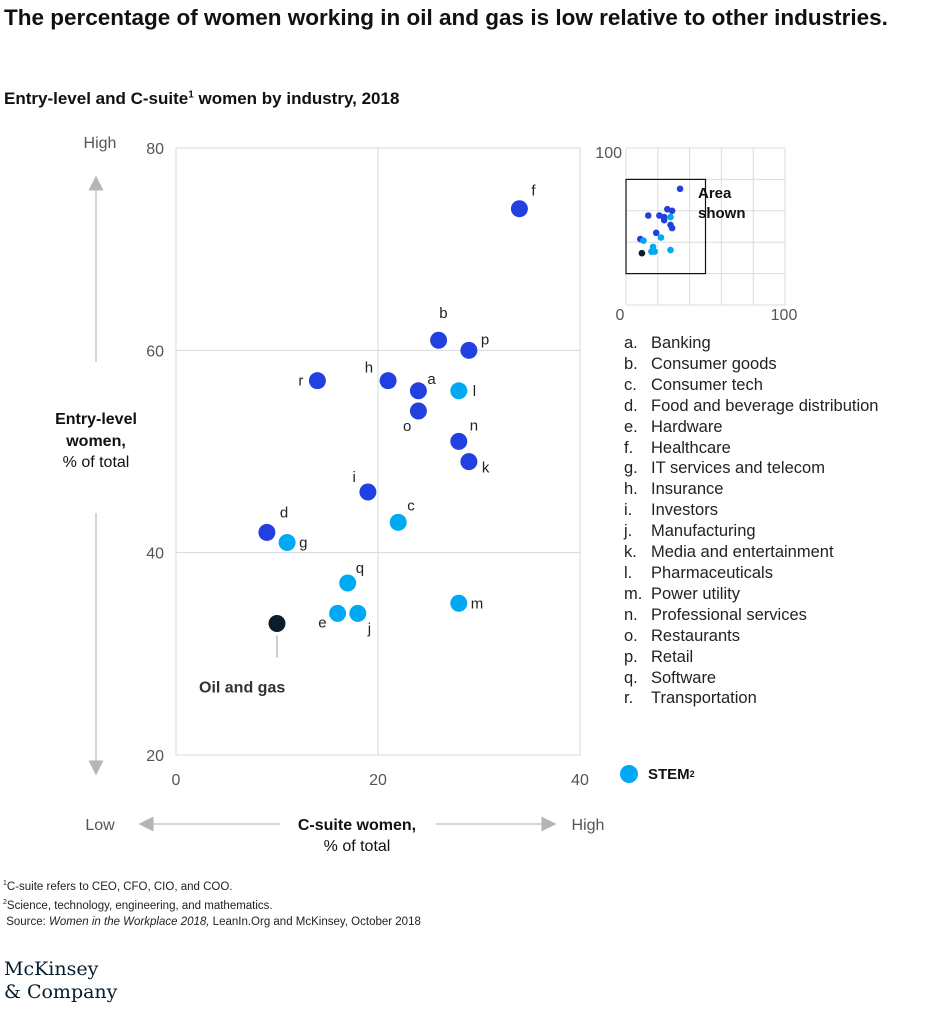 The image size is (936, 1024). I want to click on legend-industry-name: Investors, so click(684, 510).